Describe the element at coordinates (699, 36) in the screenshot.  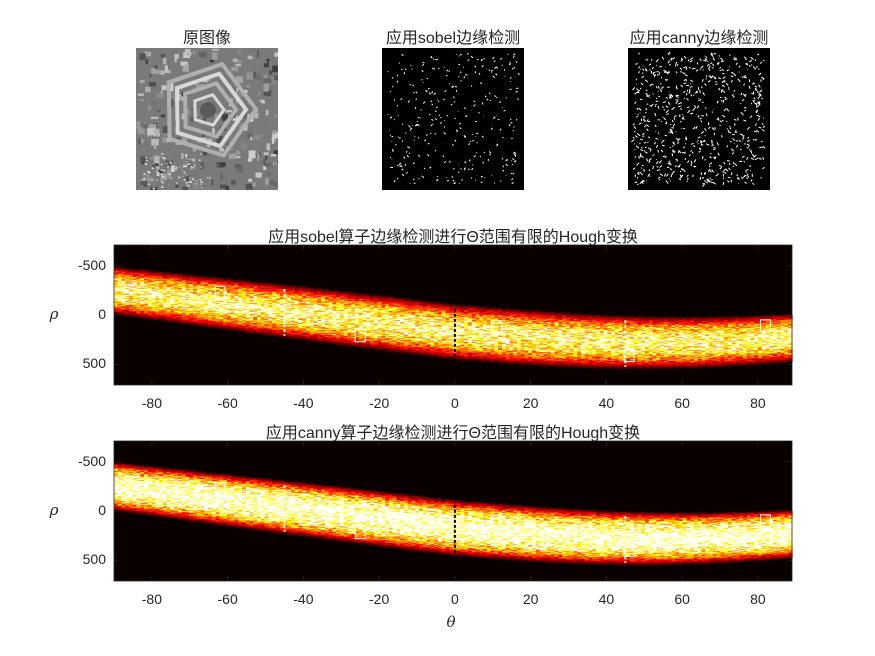
I see `canny-image-title: 应用canny边缘检测` at that location.